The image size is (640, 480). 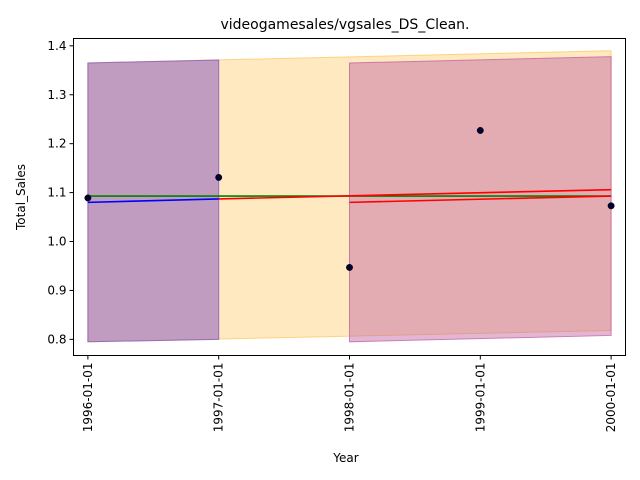 I want to click on x-tick-label-0: 1996-01-01, so click(x=88, y=398).